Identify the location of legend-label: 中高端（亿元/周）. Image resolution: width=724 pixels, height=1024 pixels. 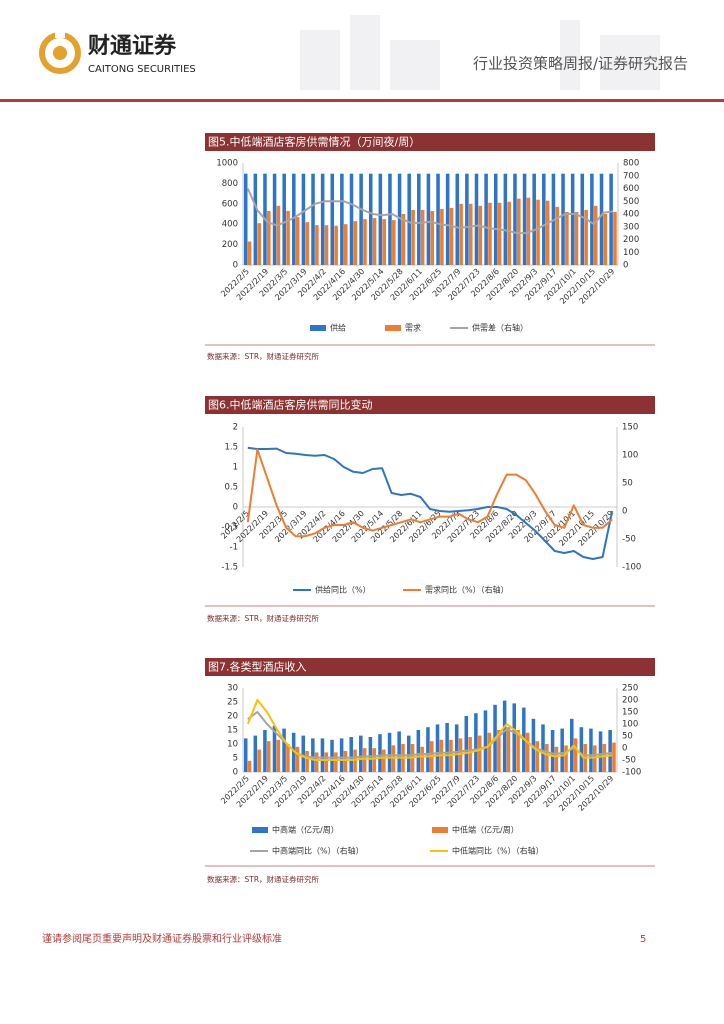
(305, 830).